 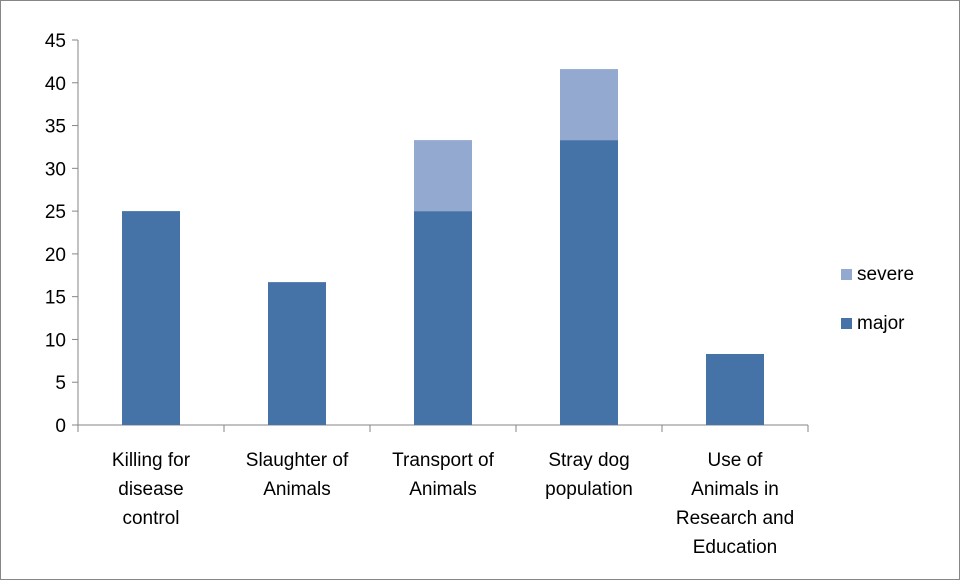 What do you see at coordinates (297, 460) in the screenshot?
I see `x-category-label-line: Slaughter of` at bounding box center [297, 460].